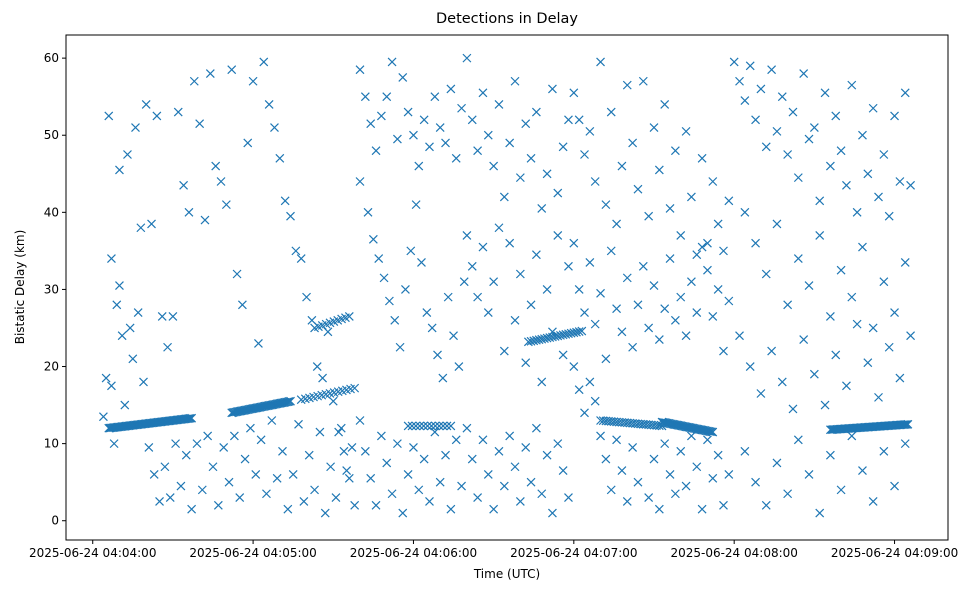  What do you see at coordinates (507, 19) in the screenshot?
I see `chart-title: Detections in Delay` at bounding box center [507, 19].